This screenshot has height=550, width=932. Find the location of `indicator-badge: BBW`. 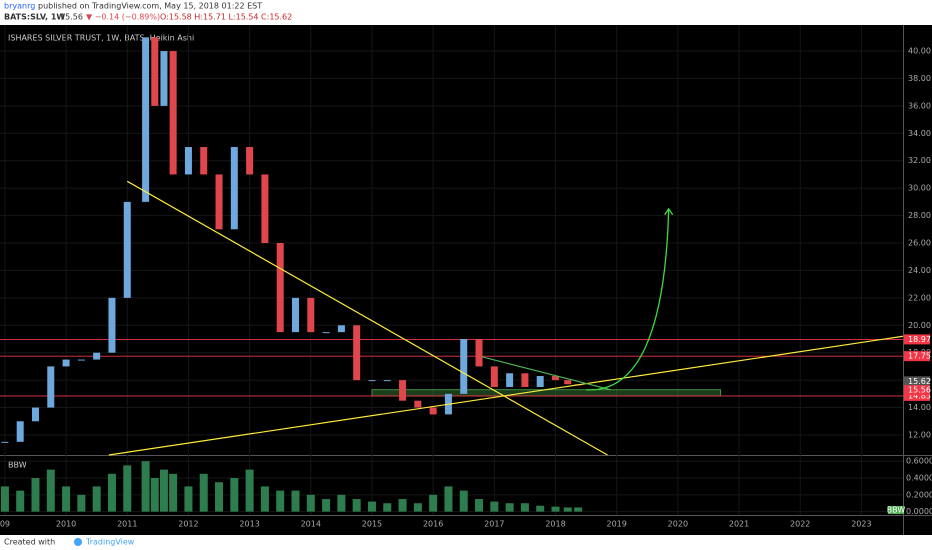

indicator-badge: BBW is located at coordinates (896, 510).